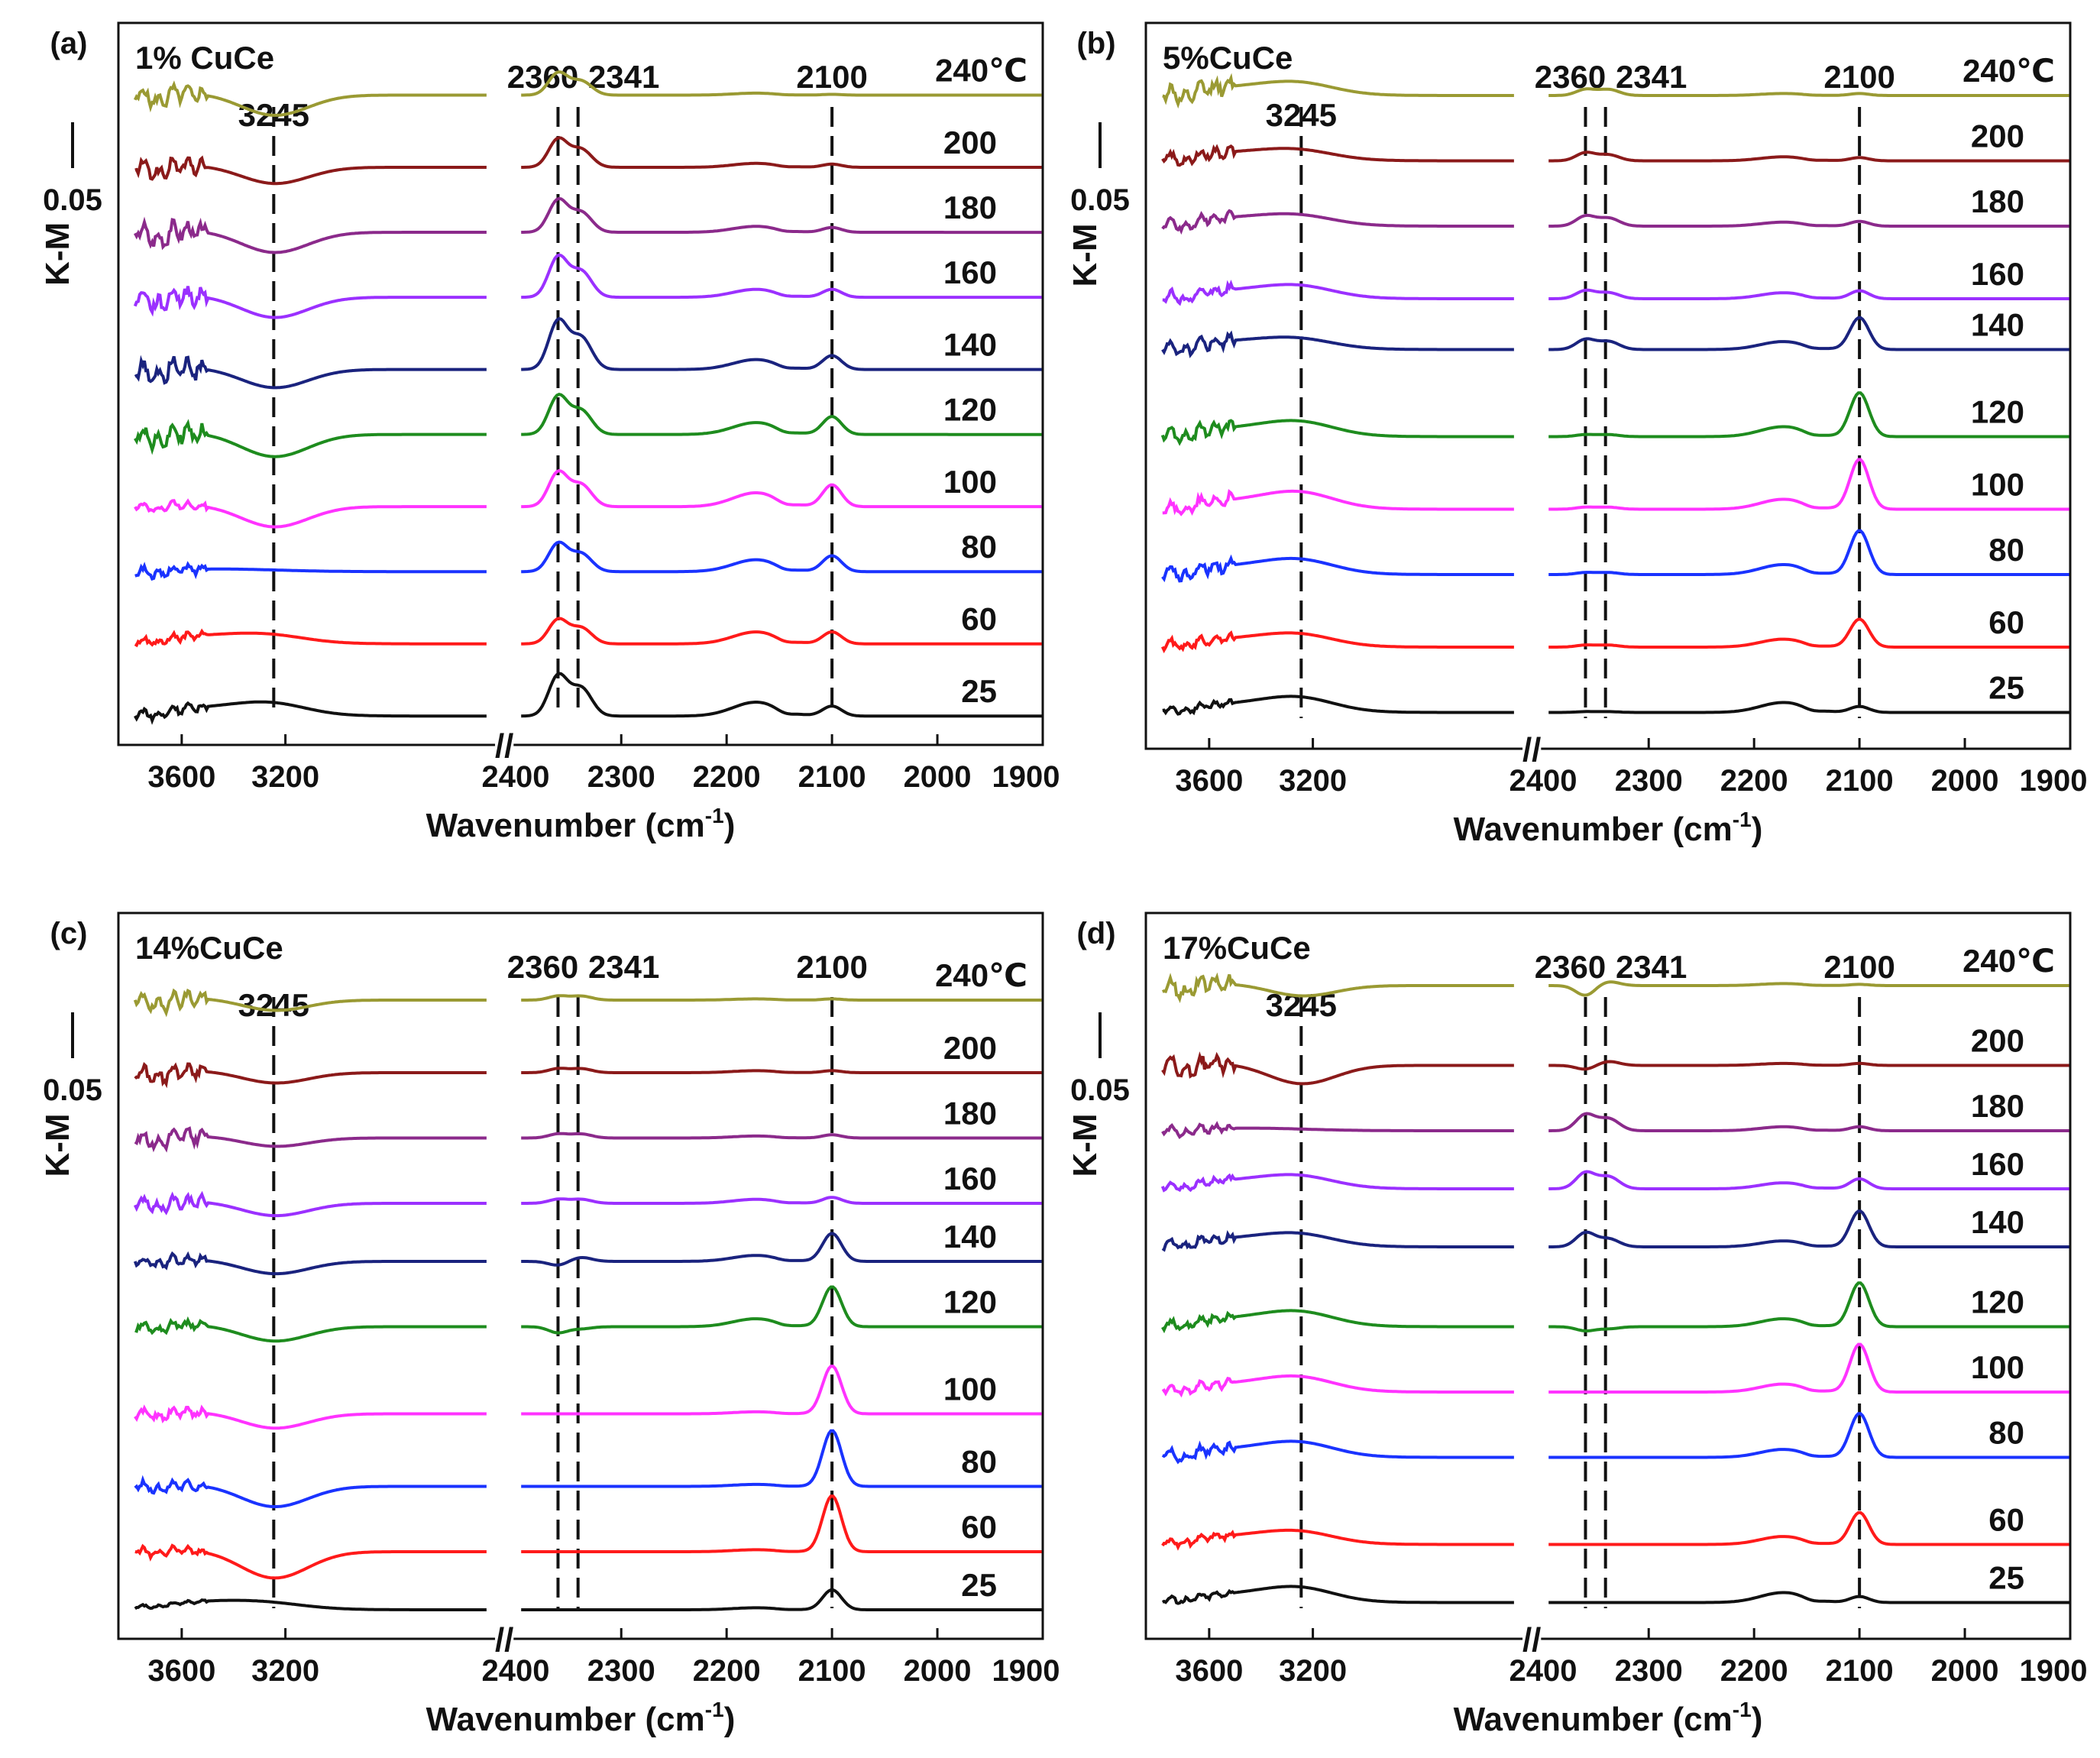  Describe the element at coordinates (1095, 933) in the screenshot. I see `panel-letter: (d)` at that location.